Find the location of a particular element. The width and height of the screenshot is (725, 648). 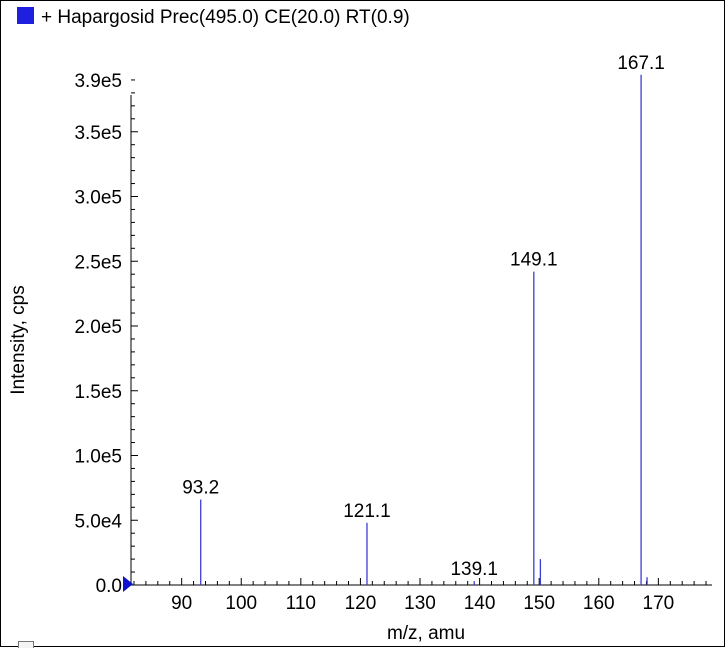

x-tick-label: 140 is located at coordinates (480, 603).